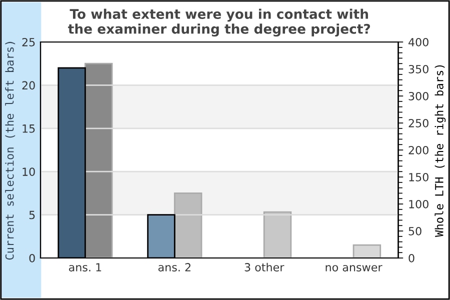 The width and height of the screenshot is (450, 300). Describe the element at coordinates (174, 267) in the screenshot. I see `x-tick-label: ans. 2` at that location.